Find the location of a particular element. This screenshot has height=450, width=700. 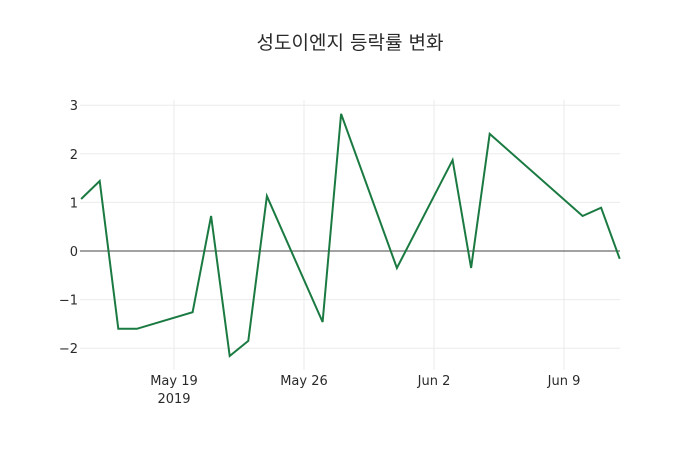

chart-title: 성도이엔지 등락률 변화 is located at coordinates (350, 43).